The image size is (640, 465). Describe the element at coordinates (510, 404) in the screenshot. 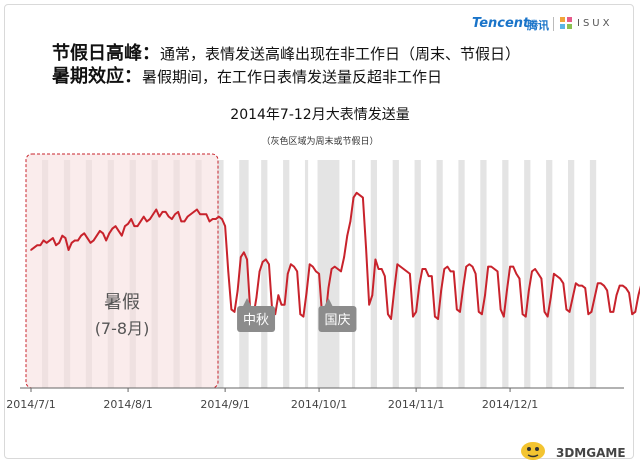

I see `x-tick-label: 2014/12/1` at that location.